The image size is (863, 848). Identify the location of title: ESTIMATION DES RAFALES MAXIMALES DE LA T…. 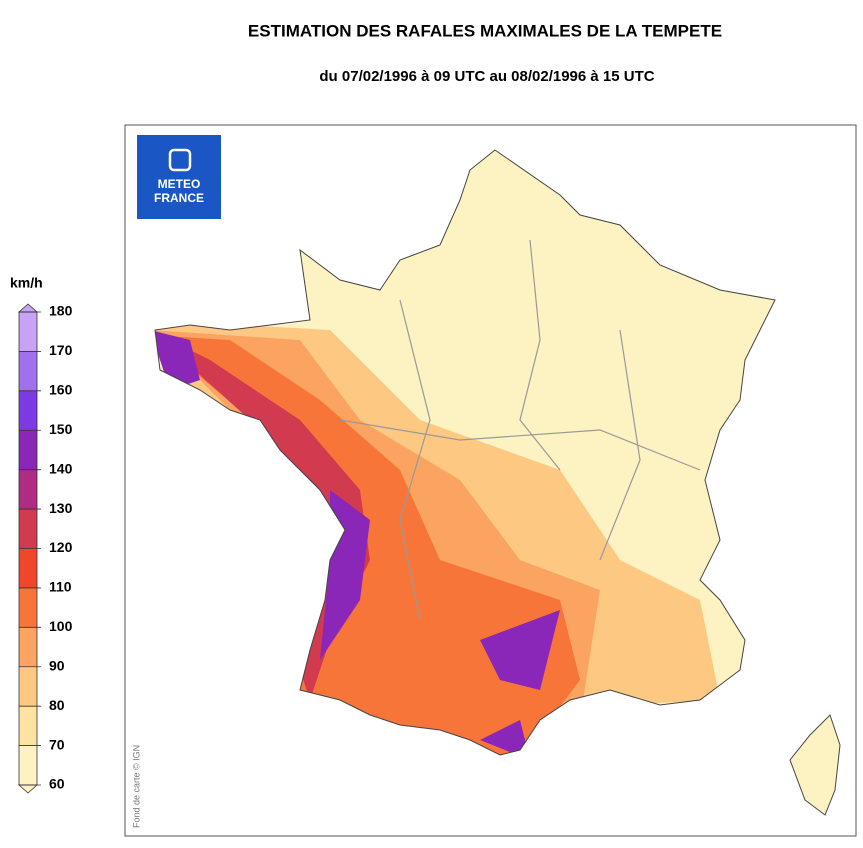
(485, 30).